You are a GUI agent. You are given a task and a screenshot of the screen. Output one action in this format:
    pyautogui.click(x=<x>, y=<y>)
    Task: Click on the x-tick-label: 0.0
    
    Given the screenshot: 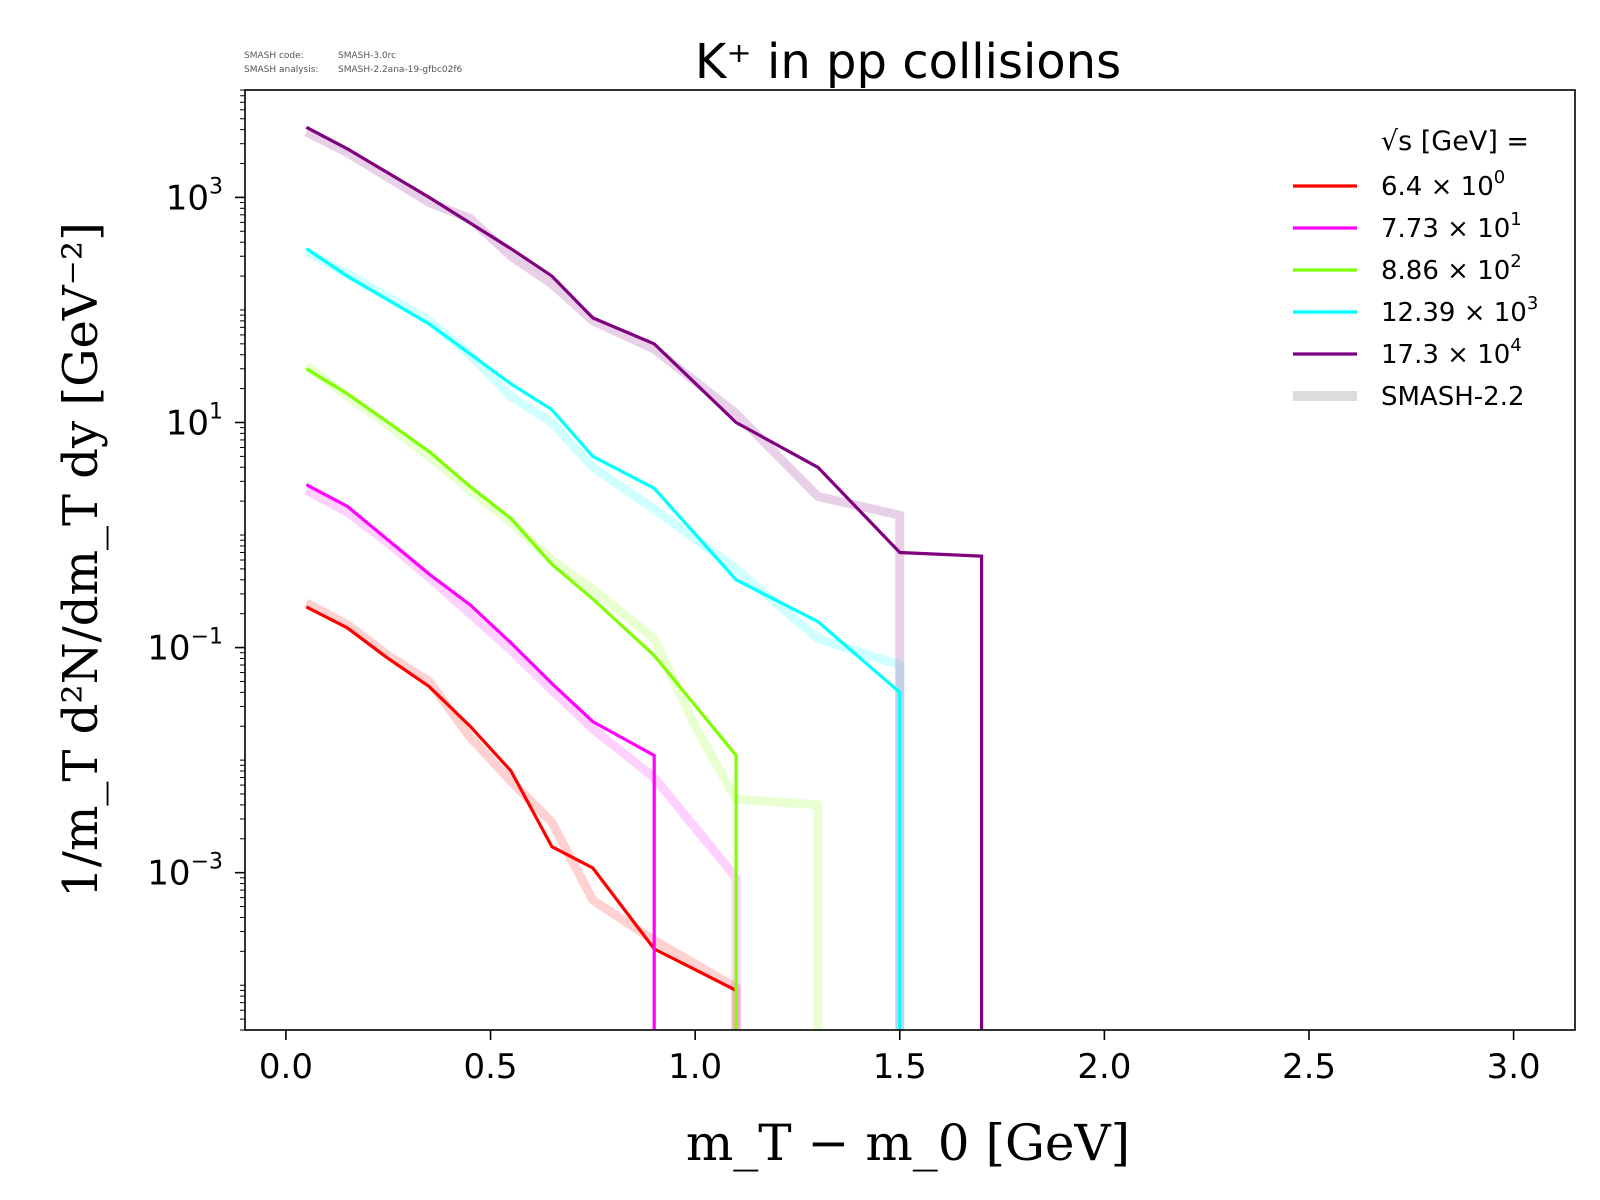 What is the action you would take?
    pyautogui.click(x=286, y=1067)
    